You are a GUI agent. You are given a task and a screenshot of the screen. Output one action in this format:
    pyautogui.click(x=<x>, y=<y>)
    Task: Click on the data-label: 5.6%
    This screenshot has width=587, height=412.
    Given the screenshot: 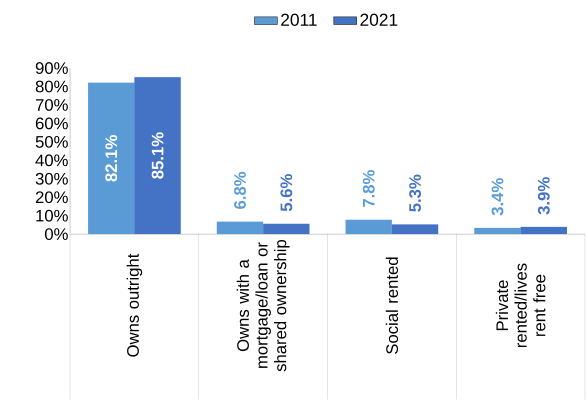 What is the action you would take?
    pyautogui.click(x=286, y=193)
    